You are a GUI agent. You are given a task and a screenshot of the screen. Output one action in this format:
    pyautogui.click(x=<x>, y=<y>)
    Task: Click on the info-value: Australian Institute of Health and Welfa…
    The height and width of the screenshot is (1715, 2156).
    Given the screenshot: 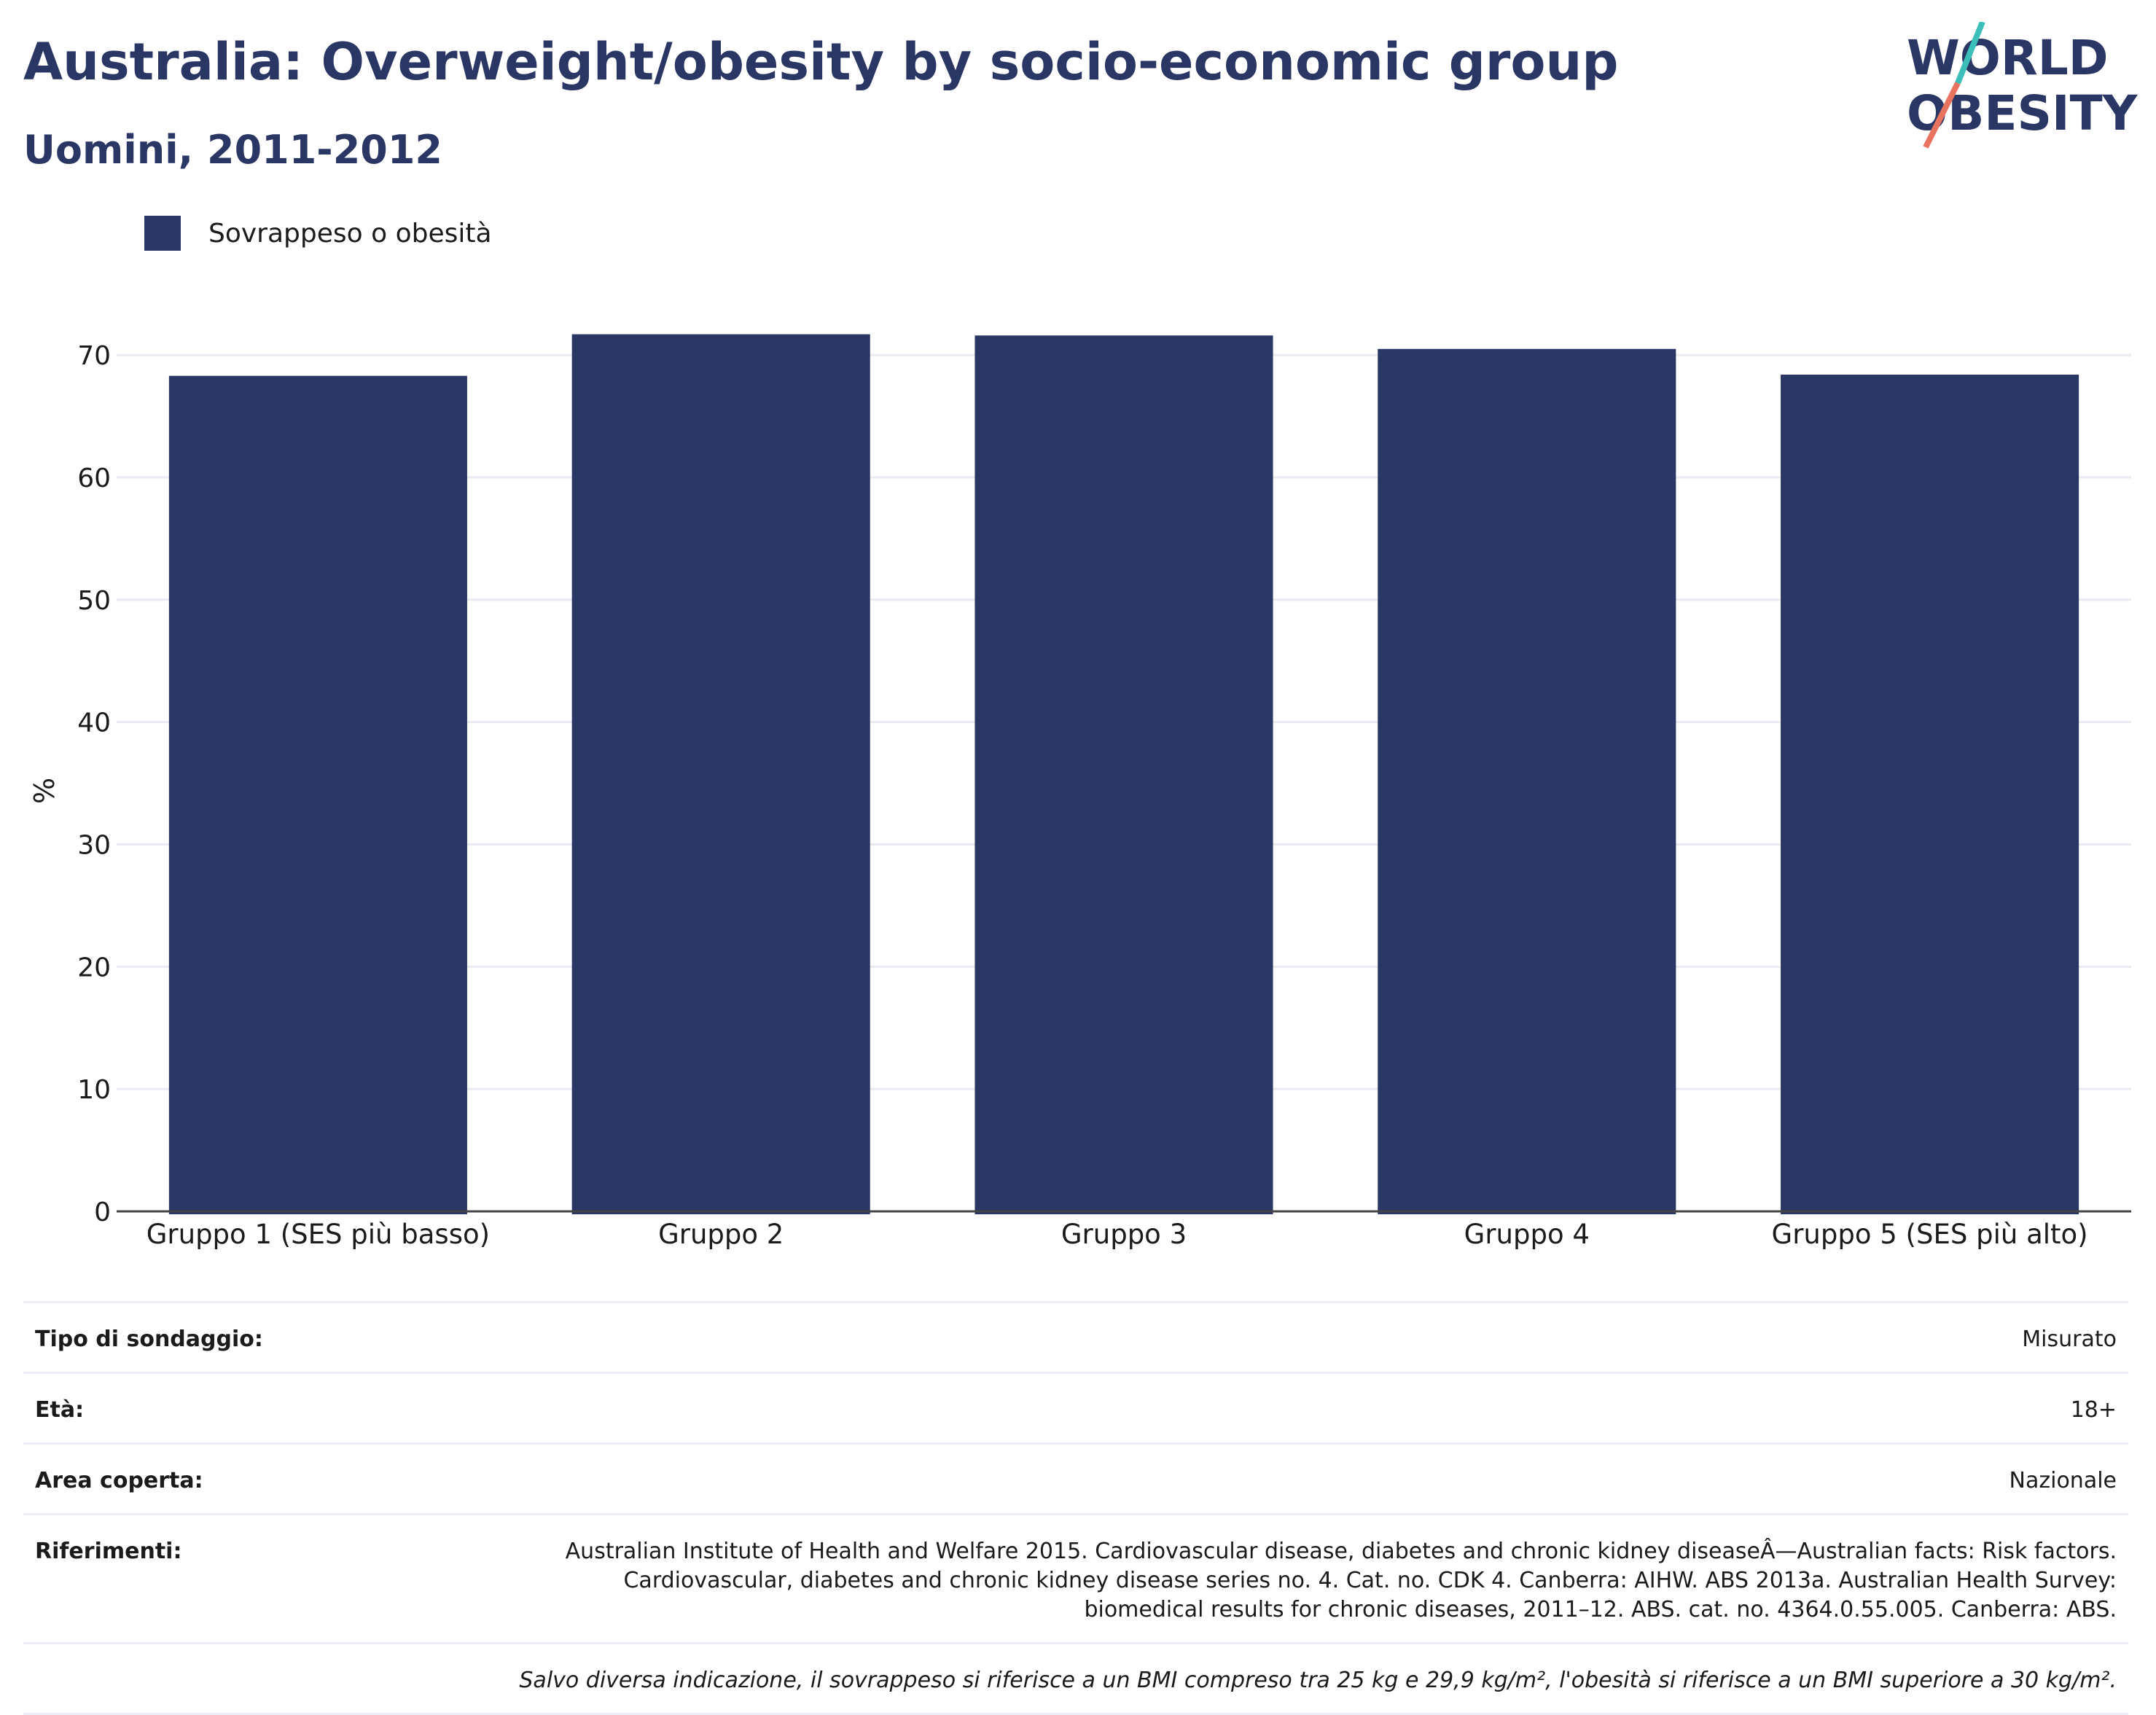 What is the action you would take?
    pyautogui.click(x=1341, y=1580)
    